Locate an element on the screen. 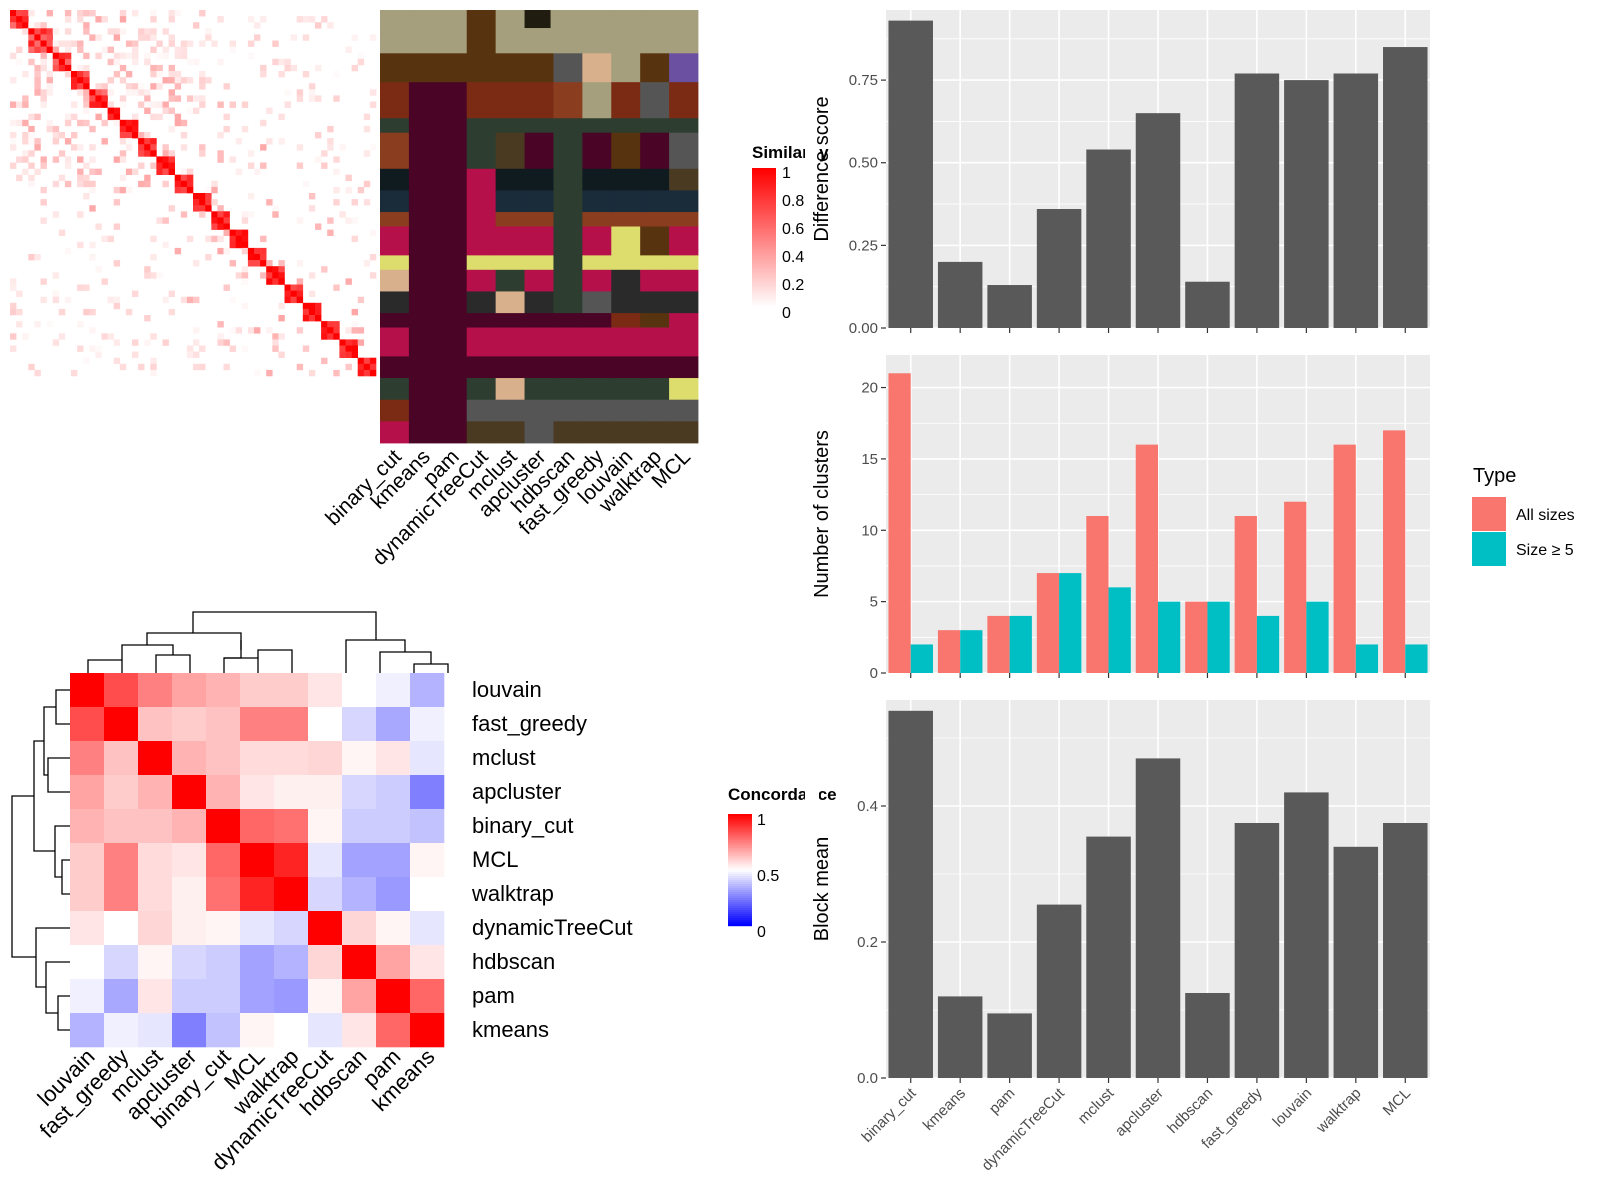 Image resolution: width=1600 pixels, height=1200 pixels. y-axis-title: Difference score is located at coordinates (822, 168).